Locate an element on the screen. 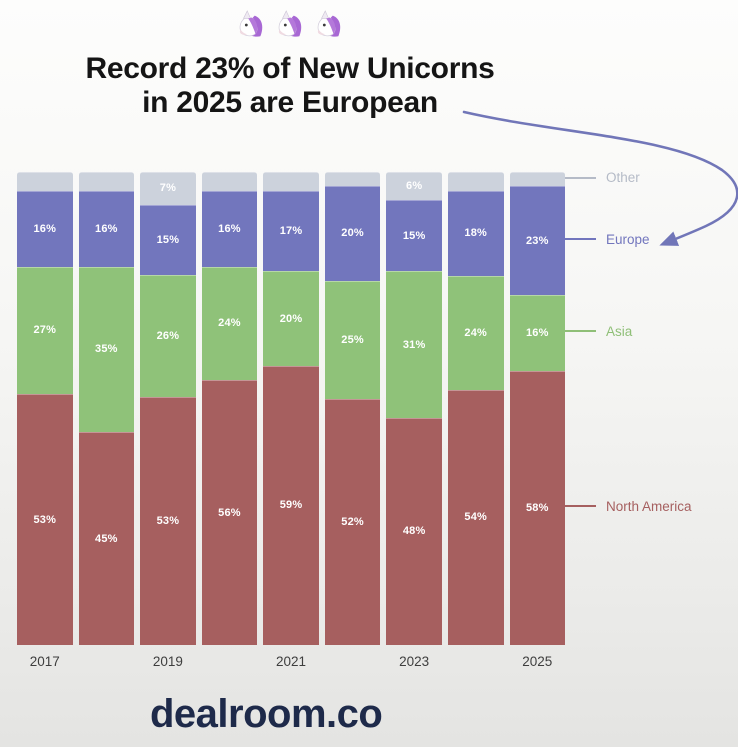 This screenshot has width=738, height=747. legend-label: Europe is located at coordinates (628, 239).